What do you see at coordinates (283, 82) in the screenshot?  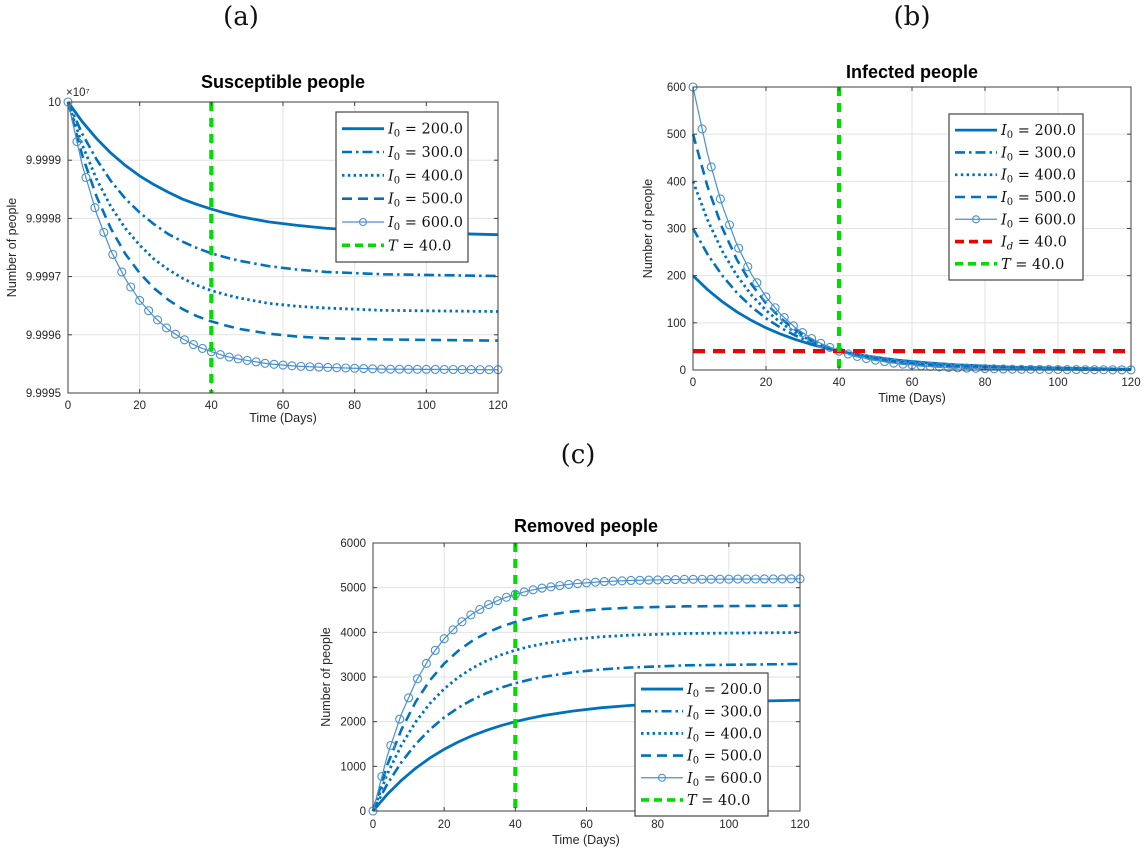 I see `chart-title: Susceptible people` at bounding box center [283, 82].